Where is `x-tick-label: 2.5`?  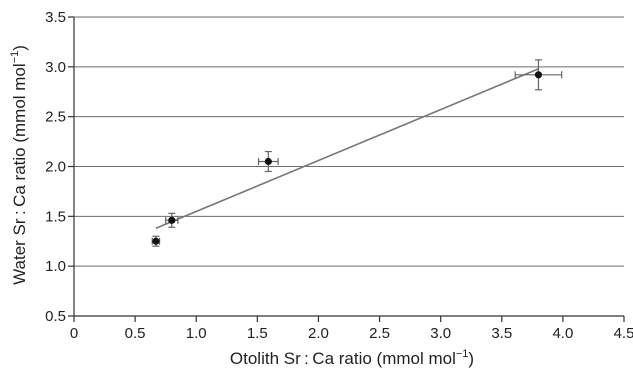 x-tick-label: 2.5 is located at coordinates (379, 333).